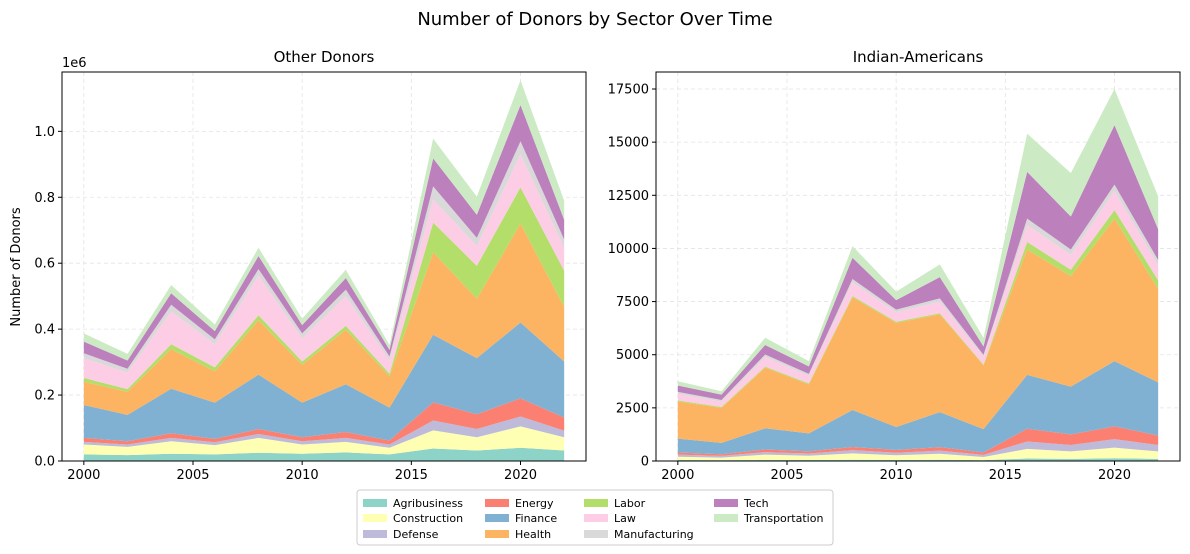 This screenshot has height=554, width=1190. I want to click on chart-title-indian-americans: Indian-Americans, so click(918, 57).